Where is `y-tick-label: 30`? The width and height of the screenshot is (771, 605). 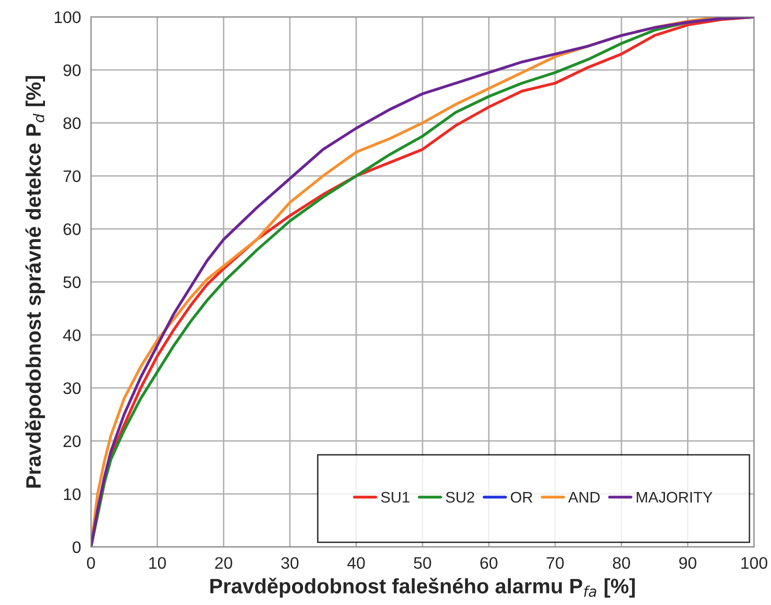
y-tick-label: 30 is located at coordinates (72, 388).